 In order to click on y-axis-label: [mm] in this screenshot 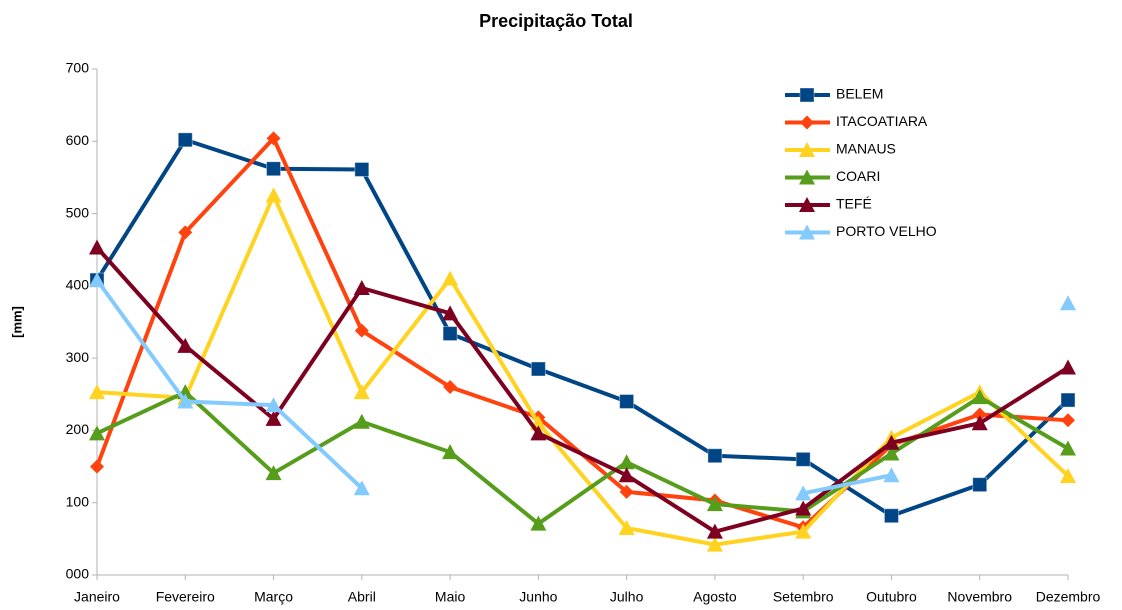, I will do `click(16, 322)`.